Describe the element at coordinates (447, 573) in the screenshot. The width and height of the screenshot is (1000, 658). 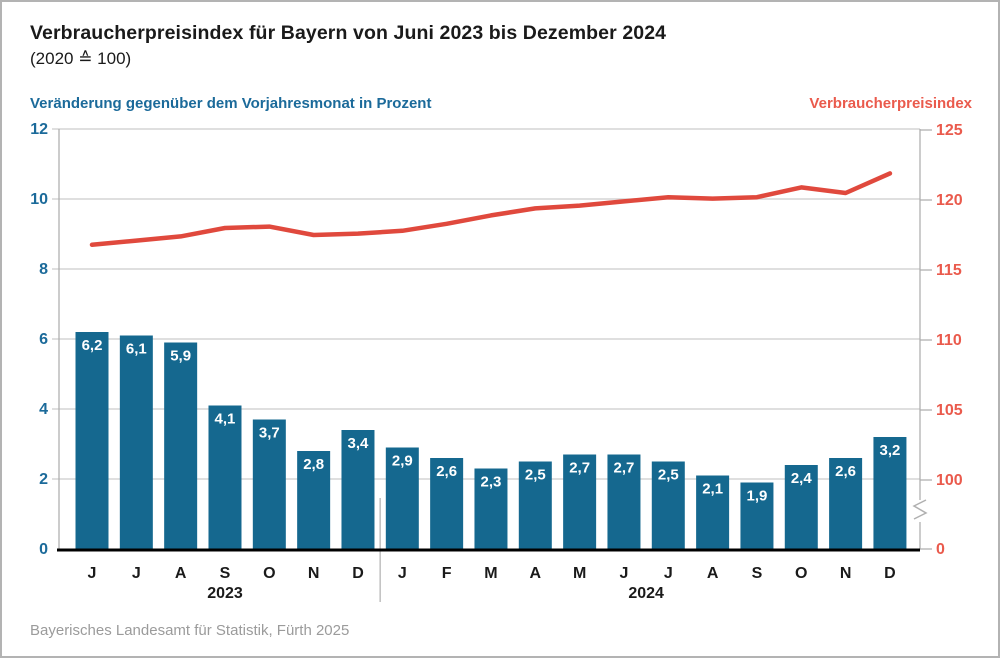
I see `month-label: F` at that location.